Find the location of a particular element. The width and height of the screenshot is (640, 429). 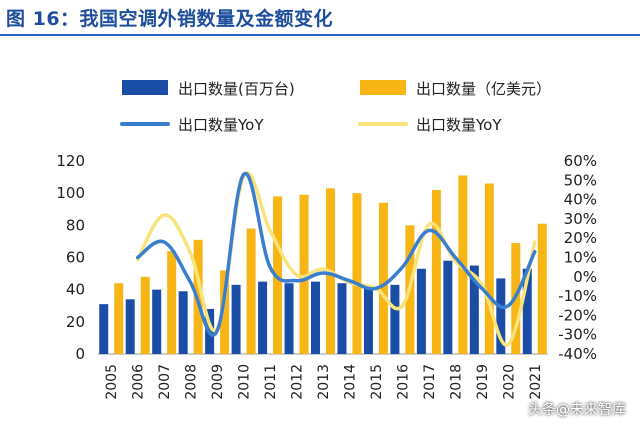

bar-volume-2020 is located at coordinates (501, 316).